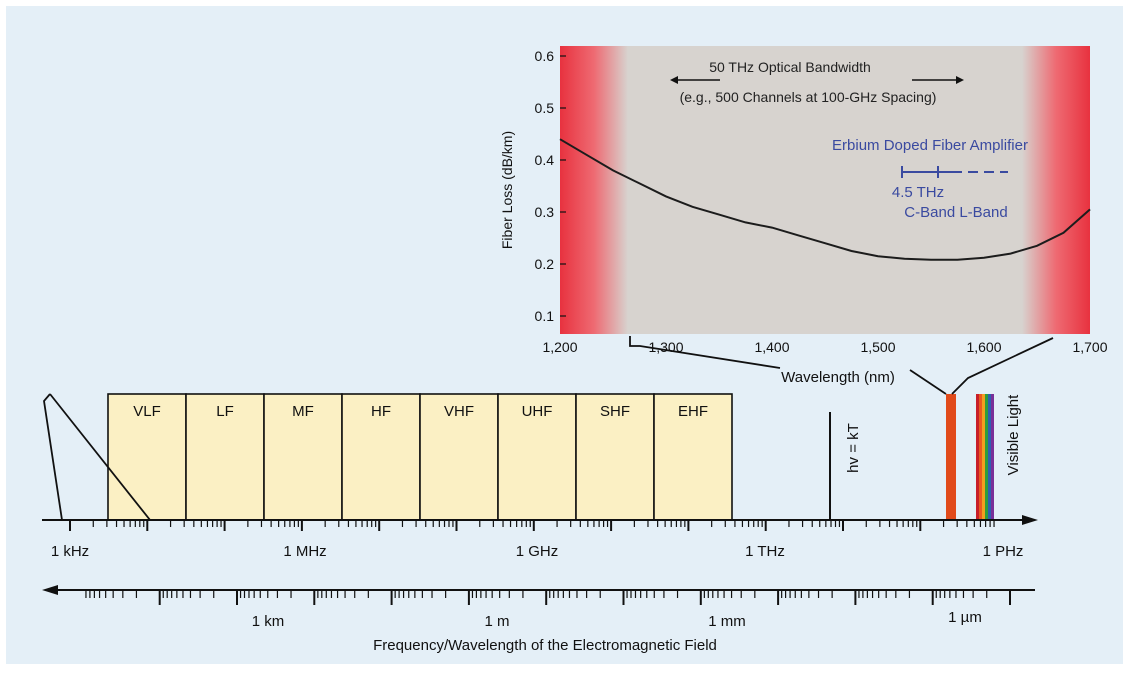 Image resolution: width=1129 pixels, height=675 pixels. What do you see at coordinates (532, 525) in the screenshot?
I see `frequency-axis-ticks` at bounding box center [532, 525].